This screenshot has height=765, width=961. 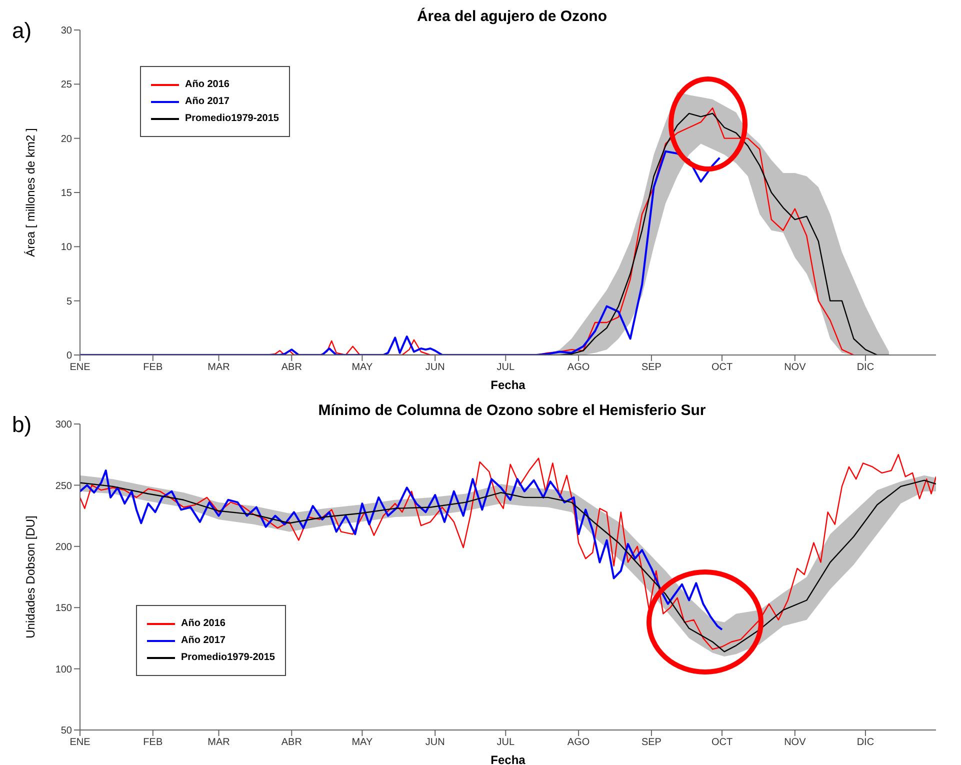 I want to click on y-tick-label: 0, so click(x=69, y=356).